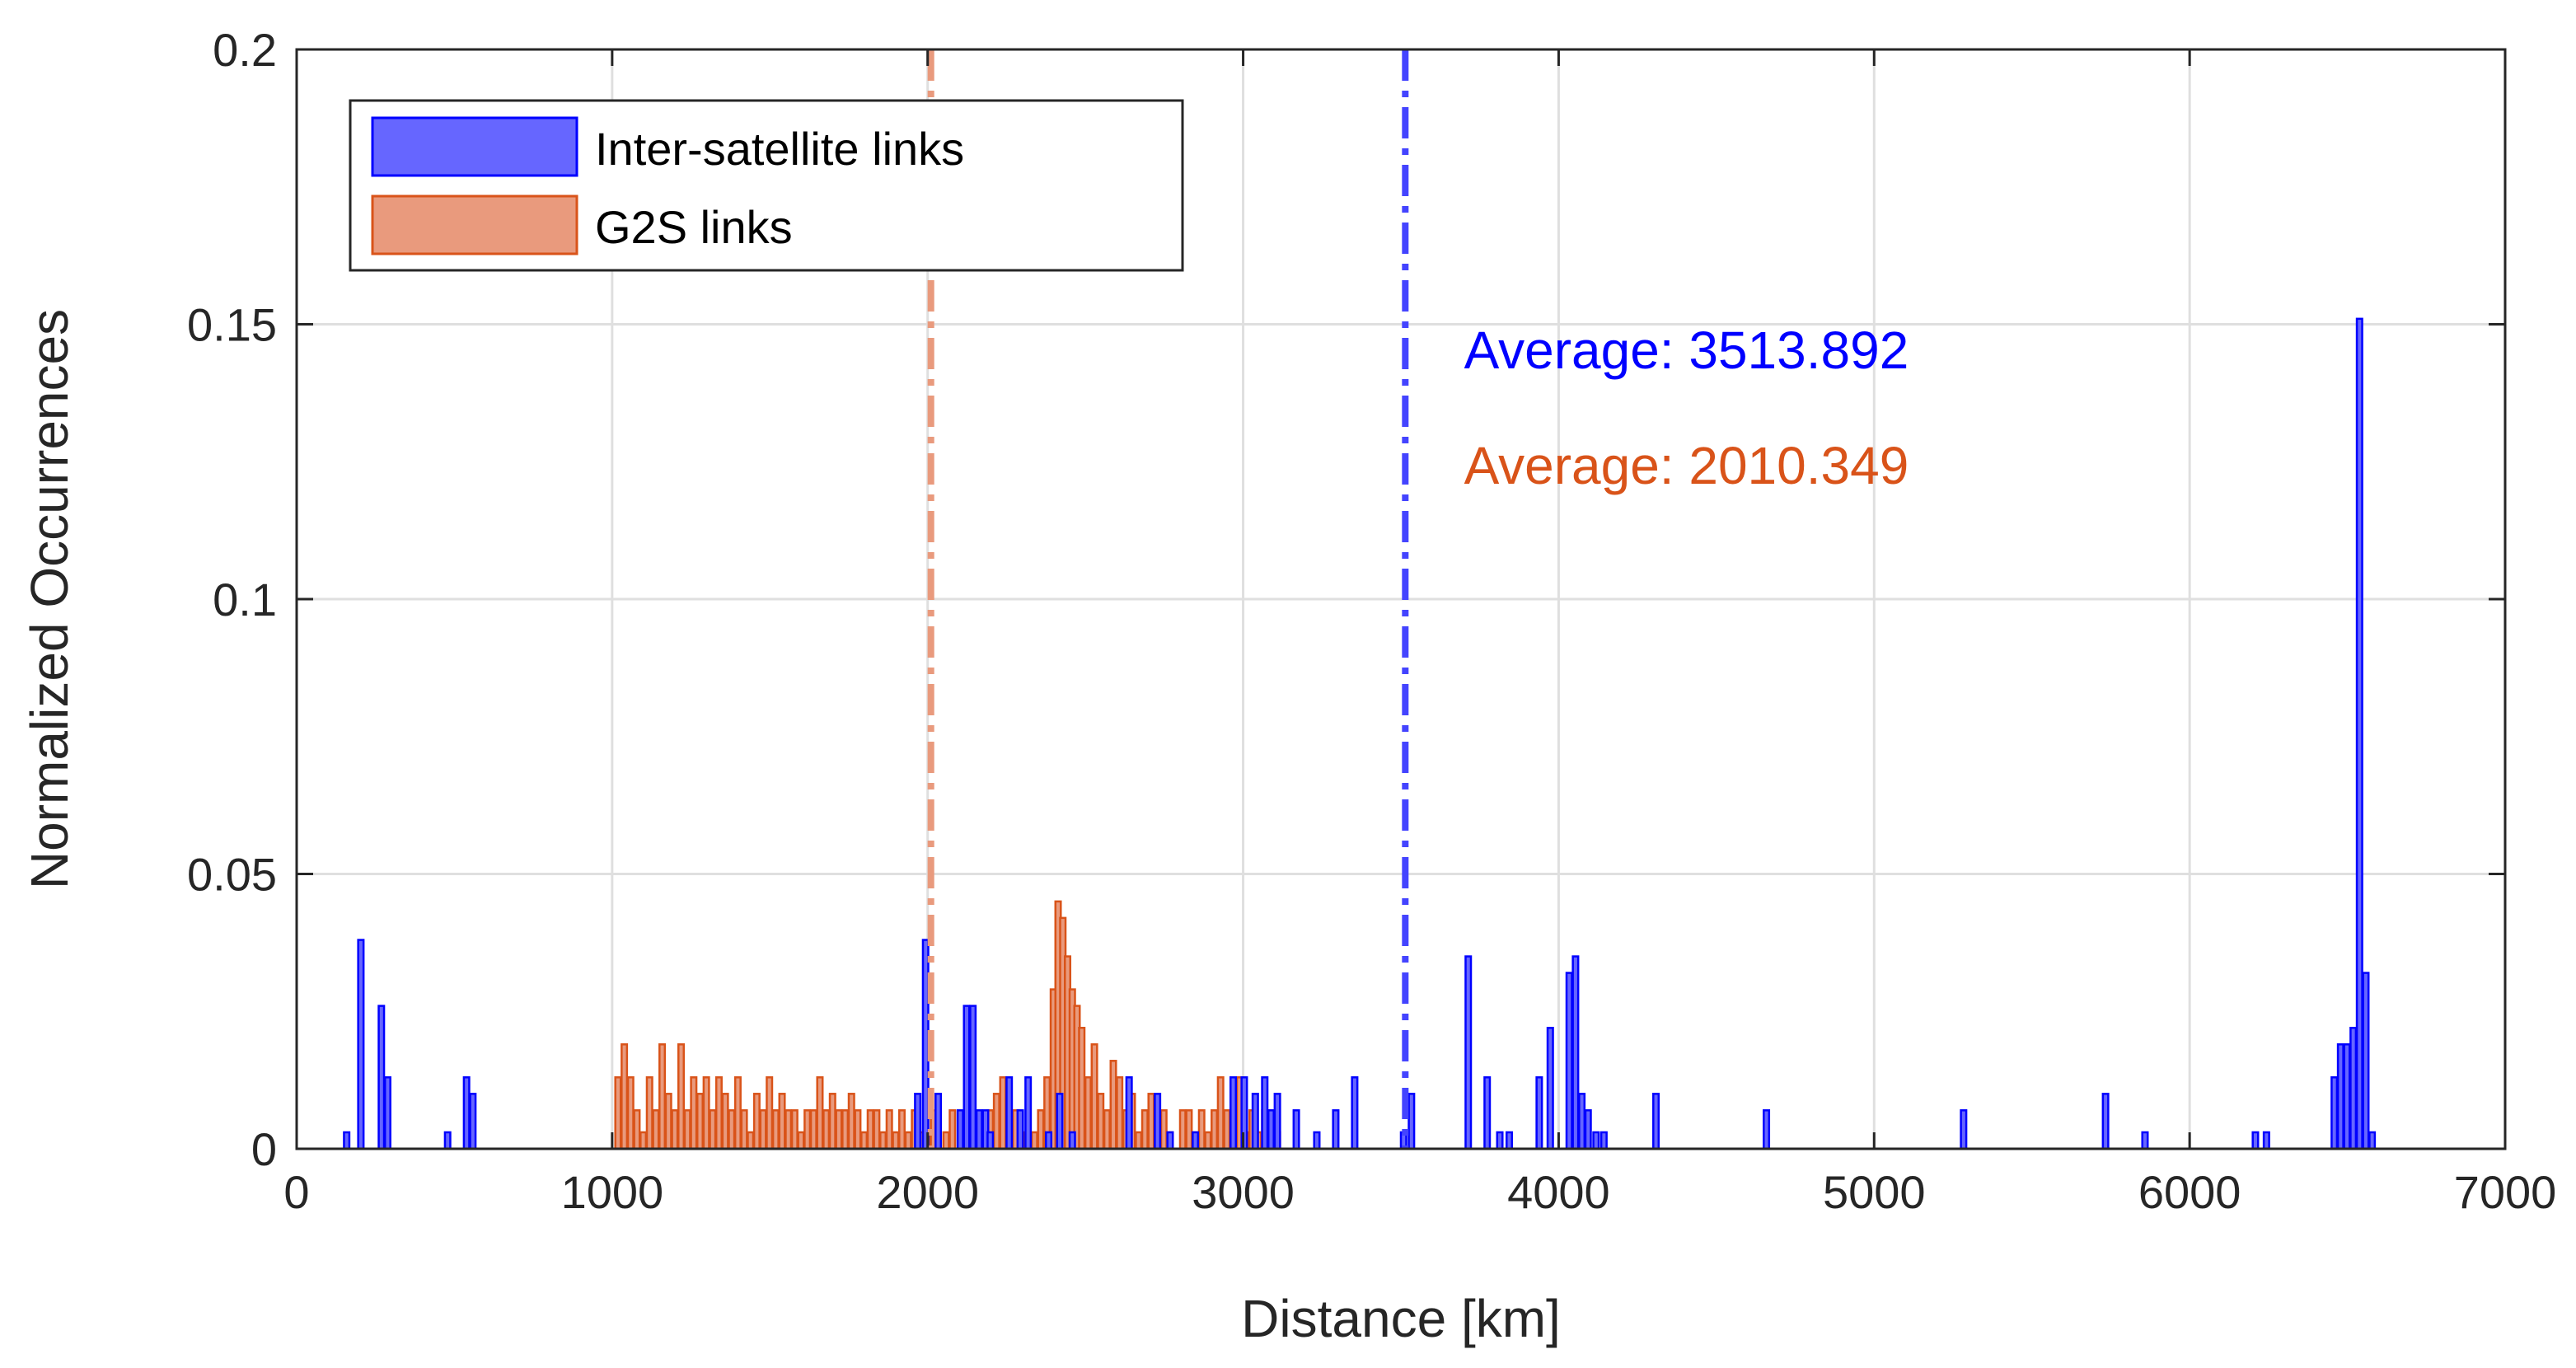 The image size is (2576, 1368). I want to click on x-tick-label: 4000, so click(1558, 1192).